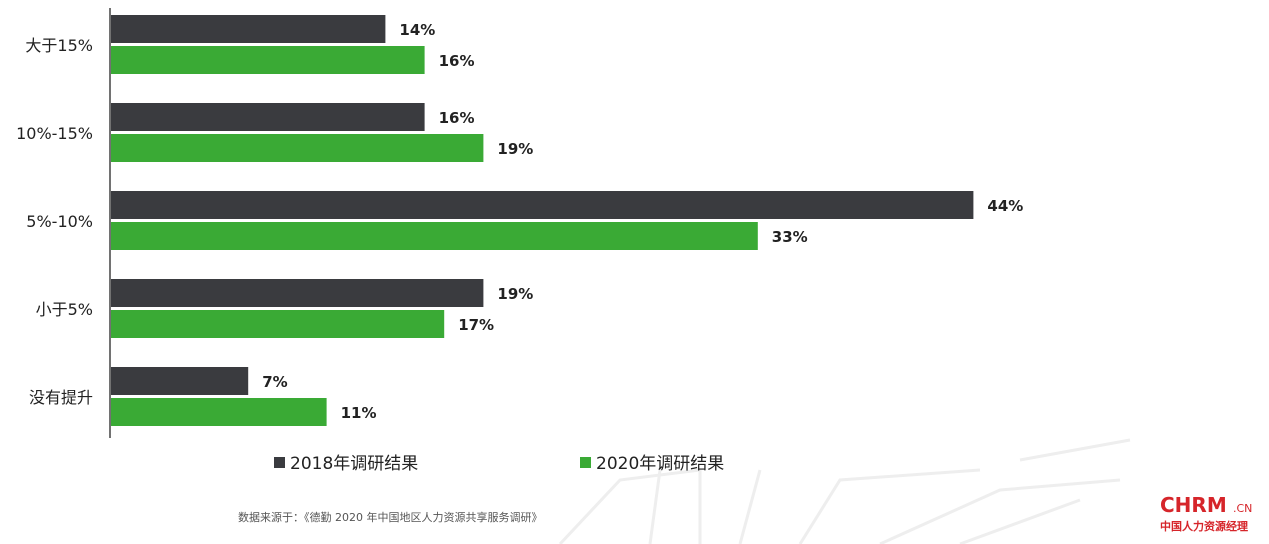 This screenshot has height=544, width=1269. I want to click on category-label: 10%-15%, so click(54, 133).